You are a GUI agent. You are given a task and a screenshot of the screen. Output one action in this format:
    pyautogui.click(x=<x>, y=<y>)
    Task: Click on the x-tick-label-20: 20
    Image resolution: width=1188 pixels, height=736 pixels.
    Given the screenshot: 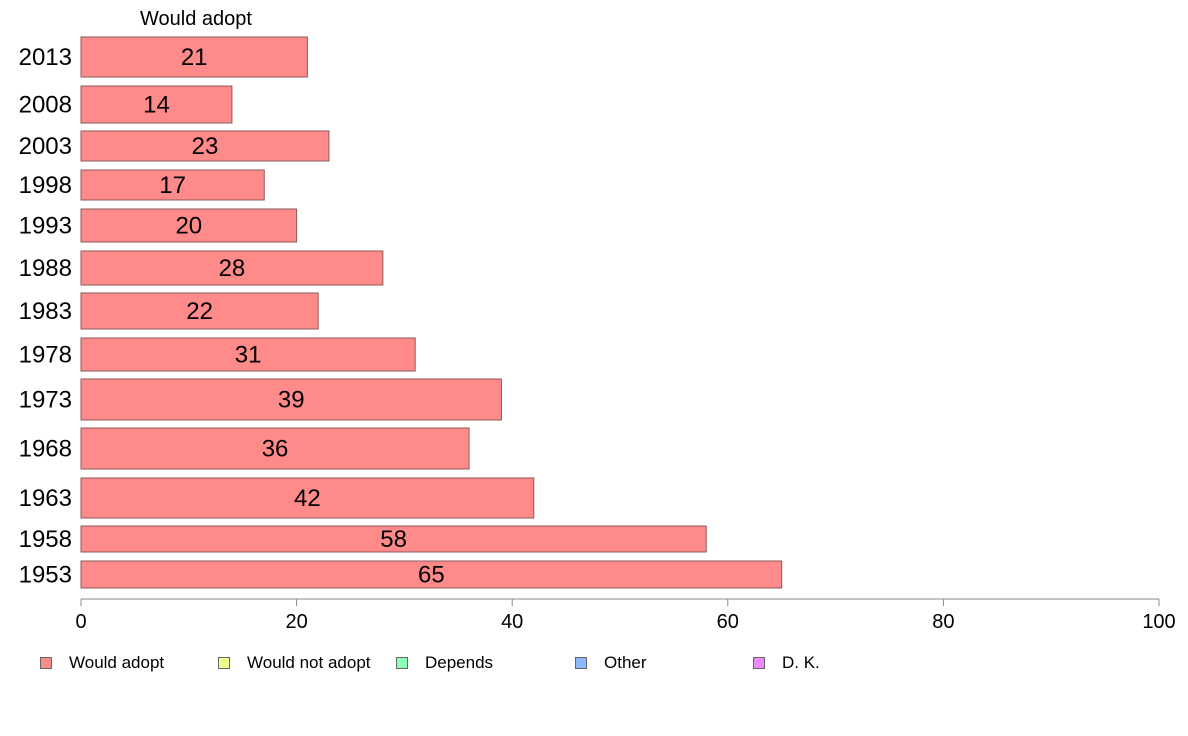 What is the action you would take?
    pyautogui.click(x=296, y=622)
    